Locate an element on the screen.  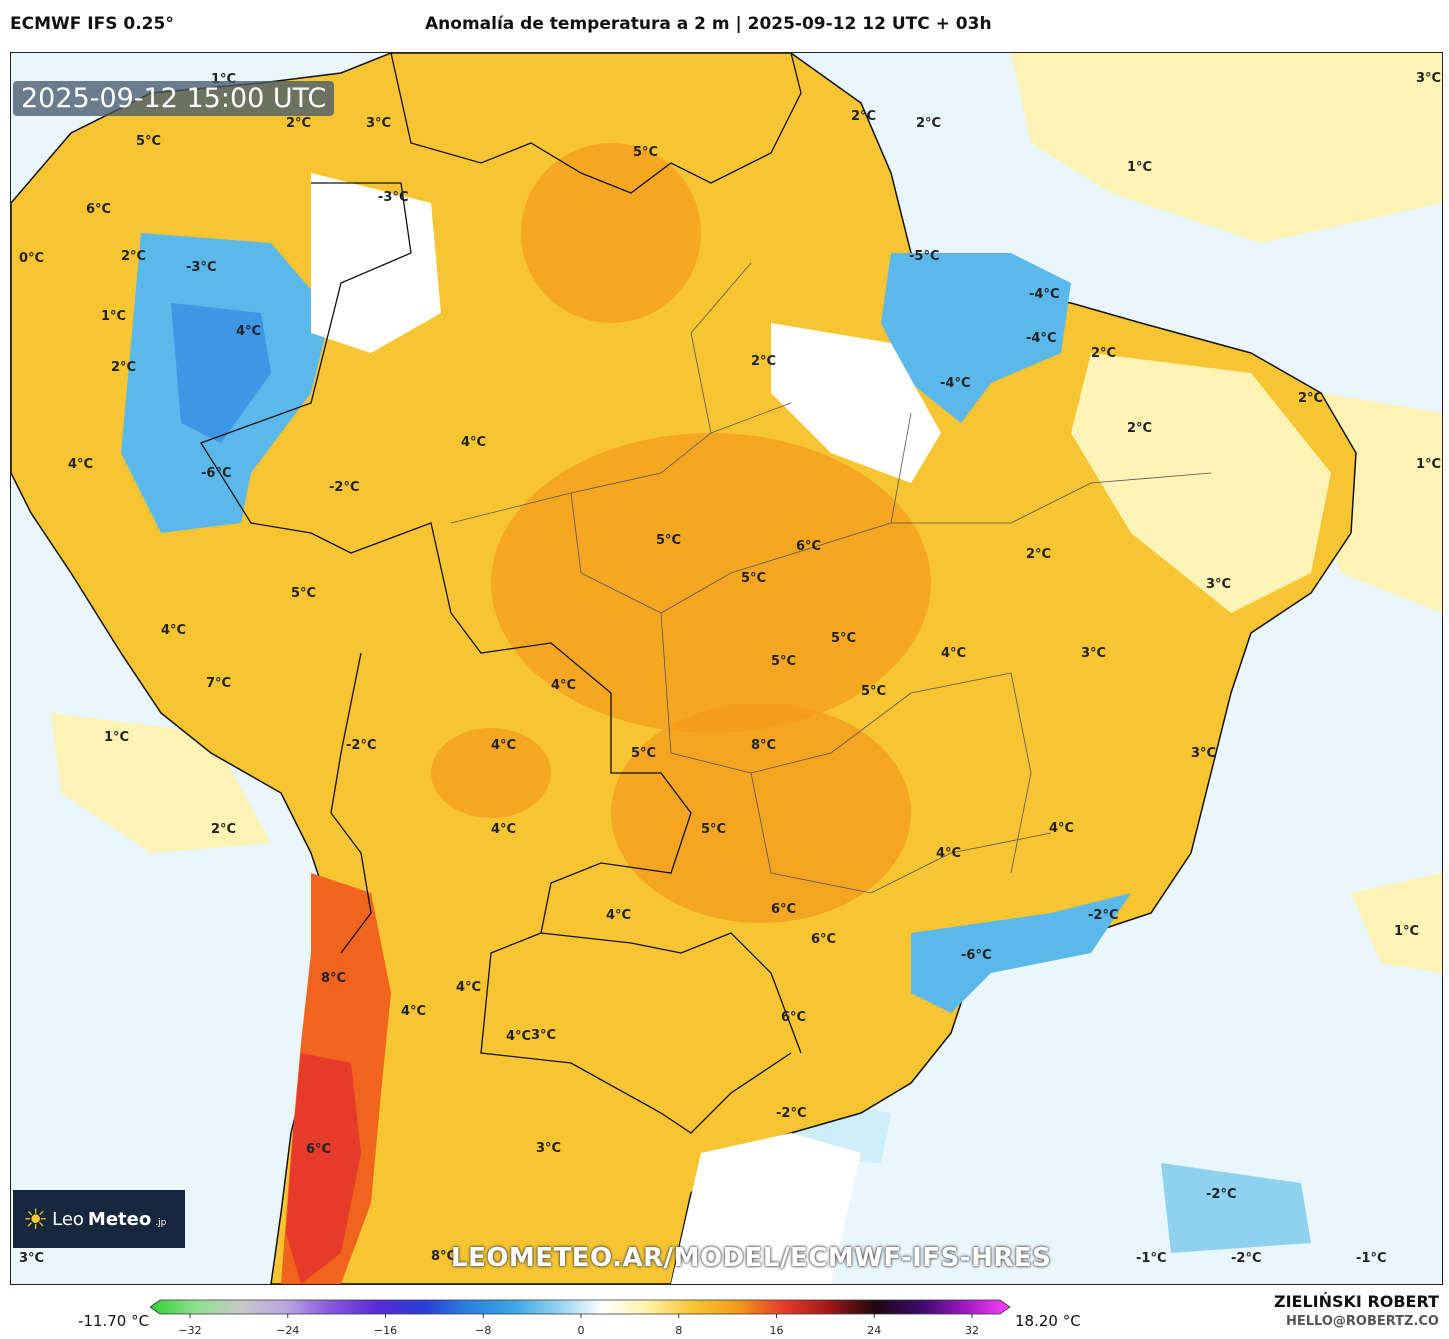
model-title: ECMWF IFS 0.25° is located at coordinates (92, 24).